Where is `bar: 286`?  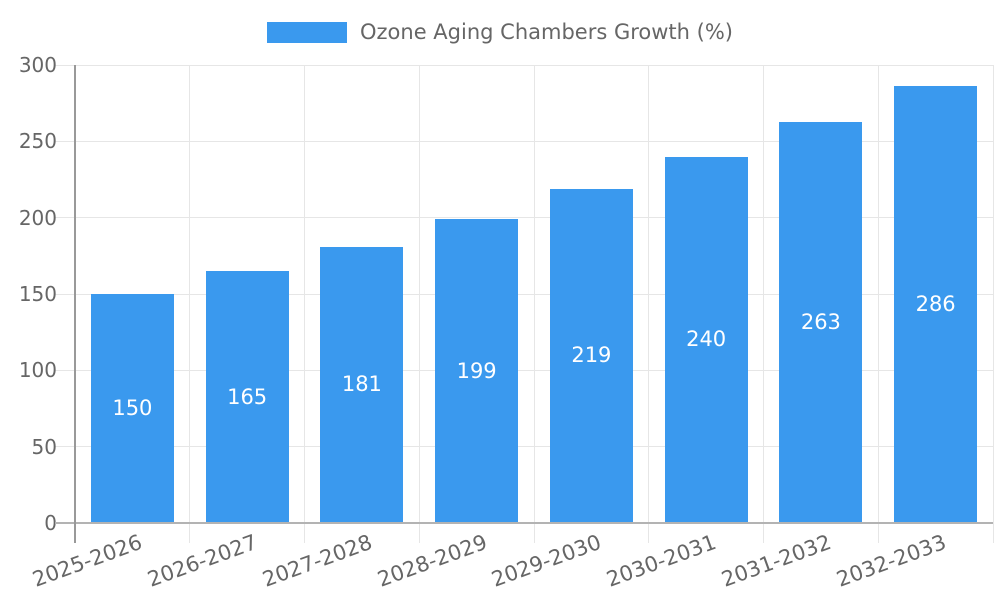
bar: 286 is located at coordinates (936, 304).